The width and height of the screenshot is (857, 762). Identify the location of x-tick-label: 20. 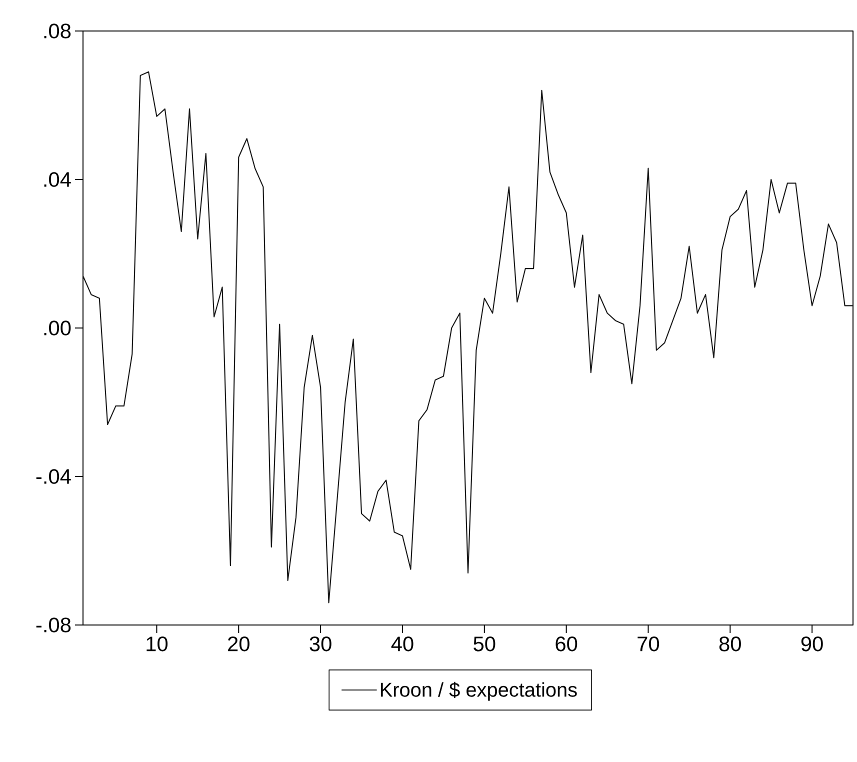
(239, 644).